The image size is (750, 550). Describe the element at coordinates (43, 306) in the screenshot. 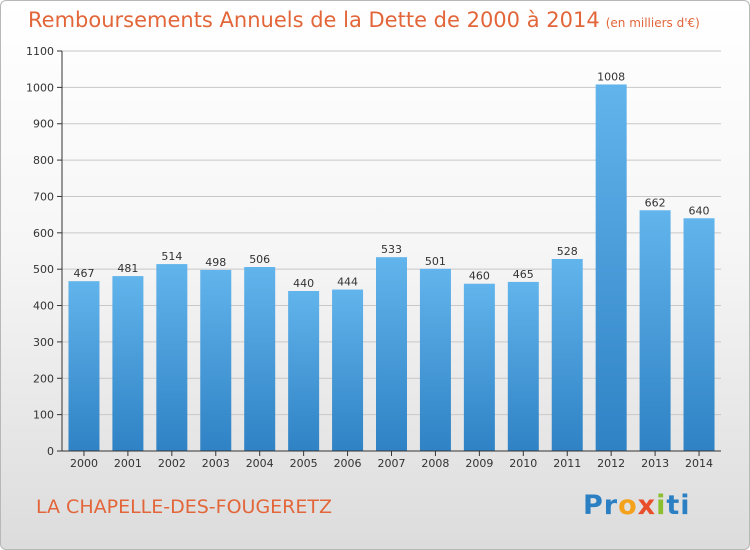

I see `y-tick-label: 400` at that location.